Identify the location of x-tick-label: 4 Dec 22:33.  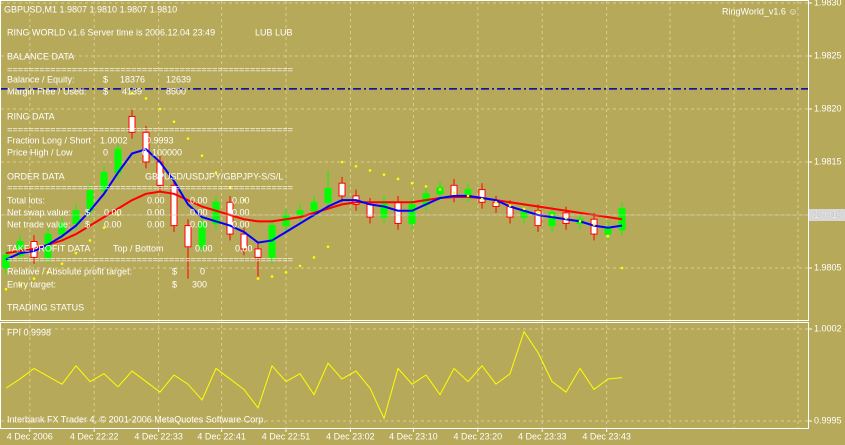
(158, 436).